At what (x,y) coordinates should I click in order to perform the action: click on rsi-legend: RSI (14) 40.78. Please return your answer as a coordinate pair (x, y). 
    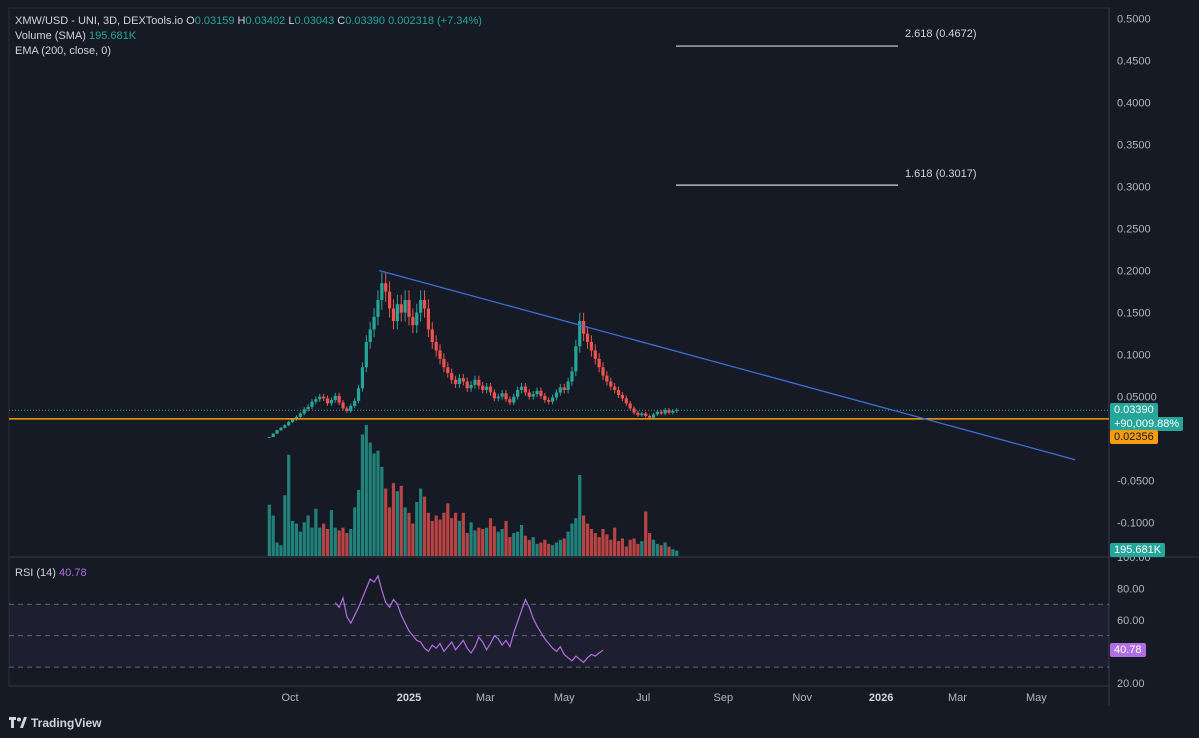
    Looking at the image, I should click on (51, 573).